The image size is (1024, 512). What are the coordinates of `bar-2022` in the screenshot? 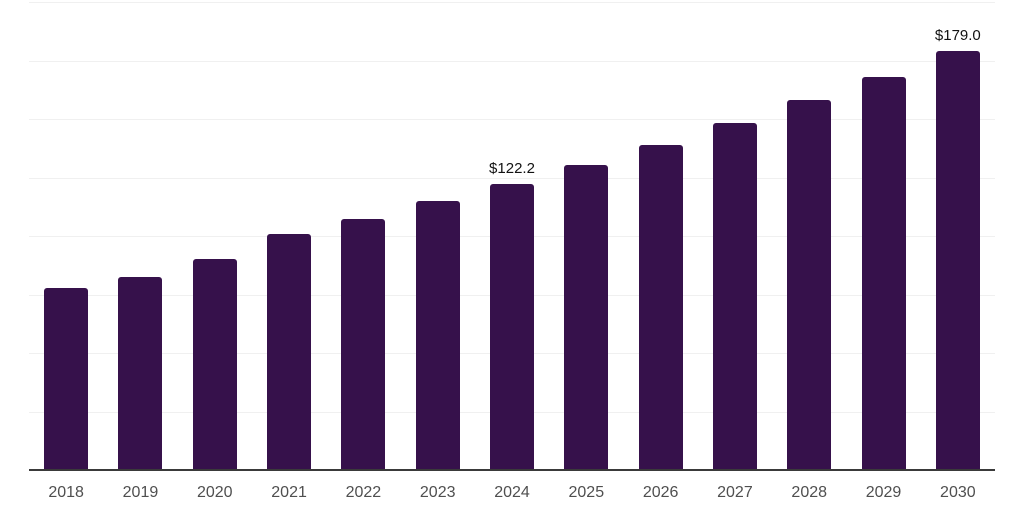 It's located at (363, 344).